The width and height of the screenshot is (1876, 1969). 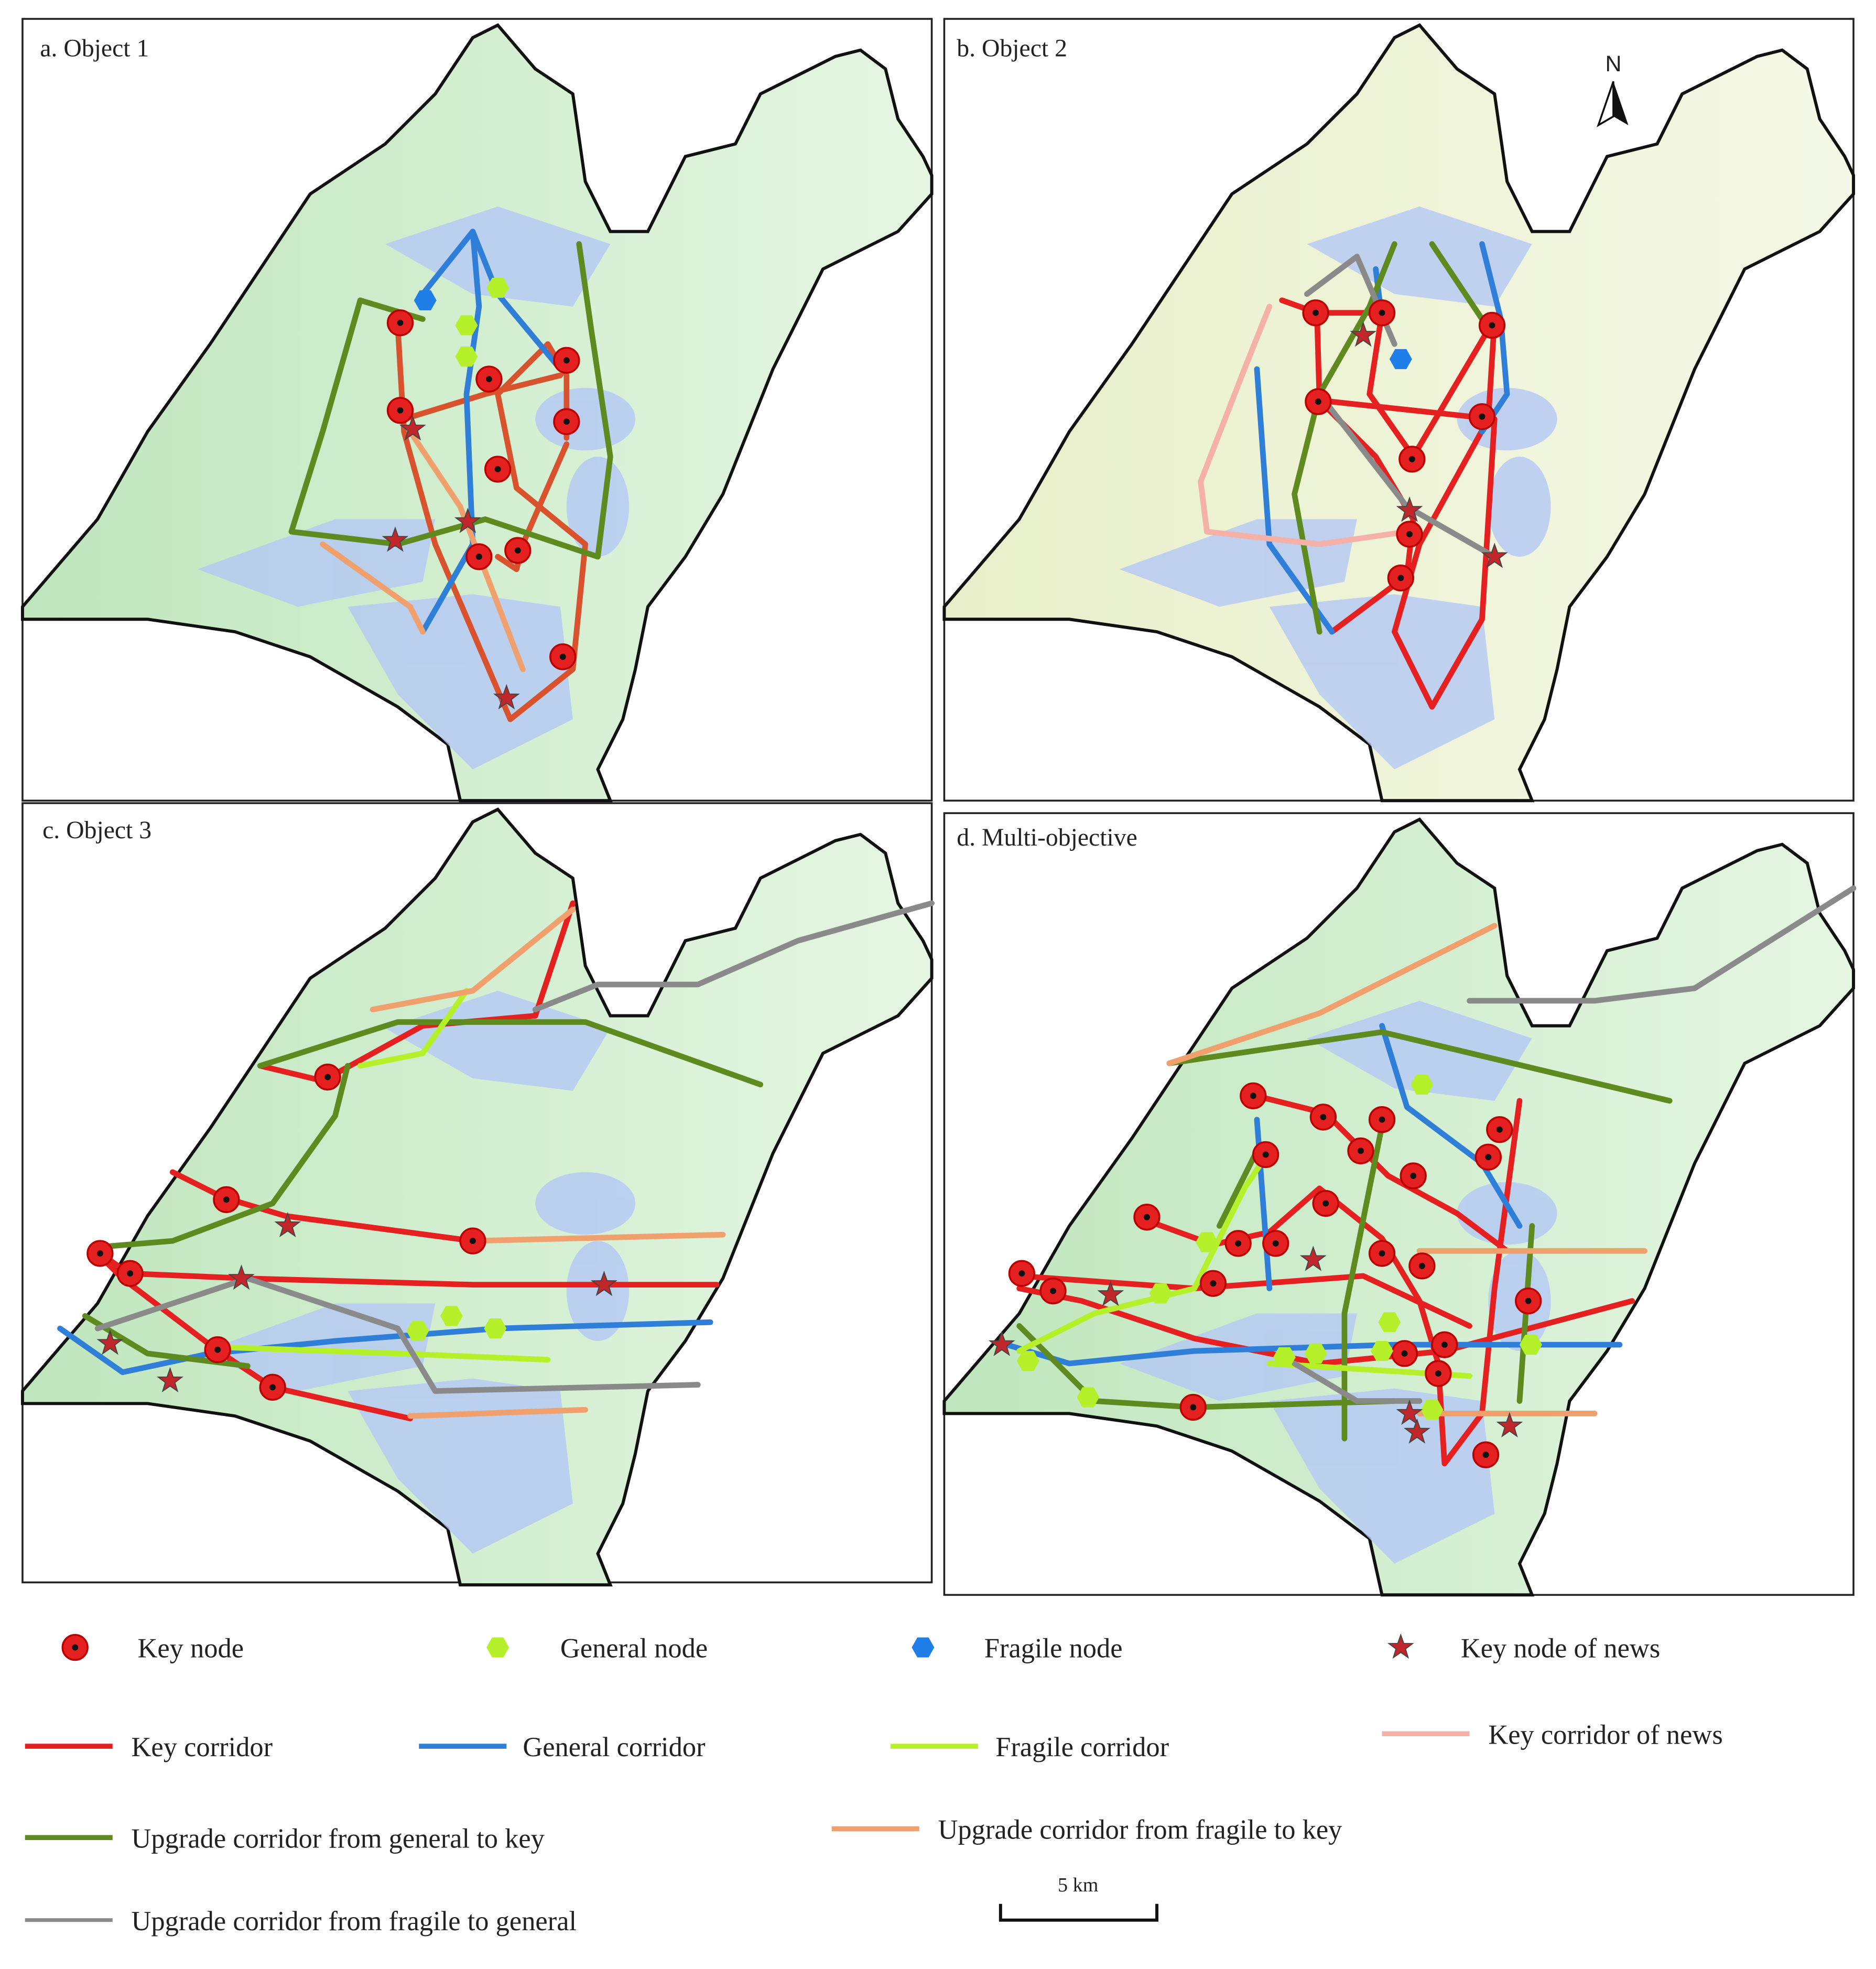 I want to click on scale-bar: 5 km, so click(x=1079, y=1898).